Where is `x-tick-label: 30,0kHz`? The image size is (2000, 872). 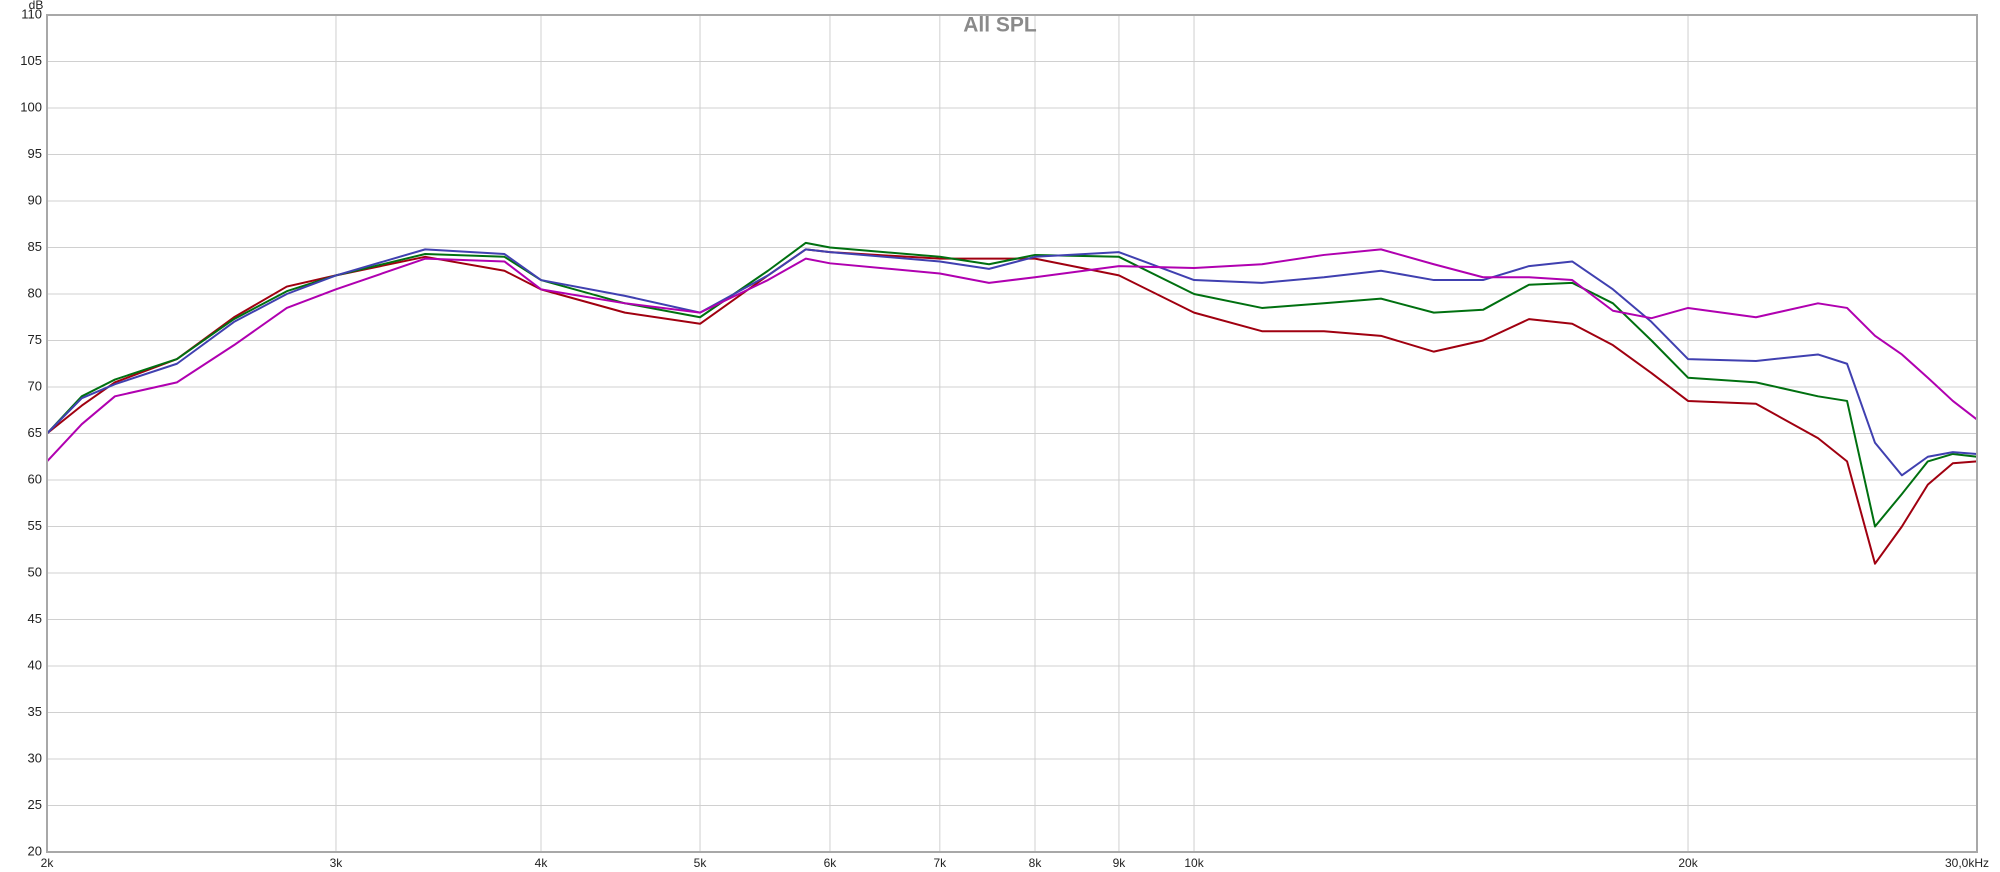
x-tick-label: 30,0kHz is located at coordinates (1967, 863).